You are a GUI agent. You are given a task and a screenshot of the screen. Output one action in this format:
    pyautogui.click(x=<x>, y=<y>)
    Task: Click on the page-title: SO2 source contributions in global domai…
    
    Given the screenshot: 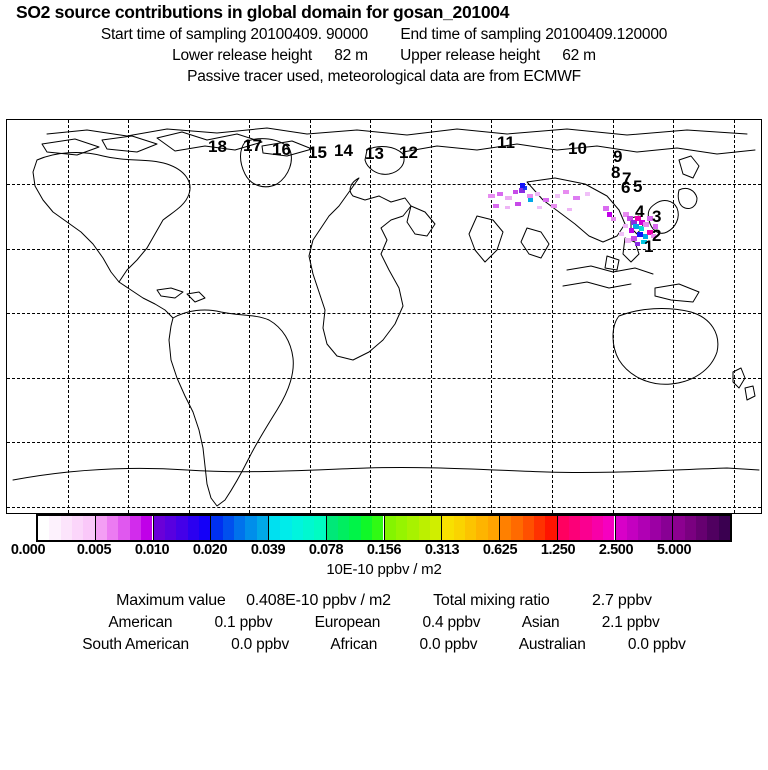 What is the action you would take?
    pyautogui.click(x=263, y=12)
    